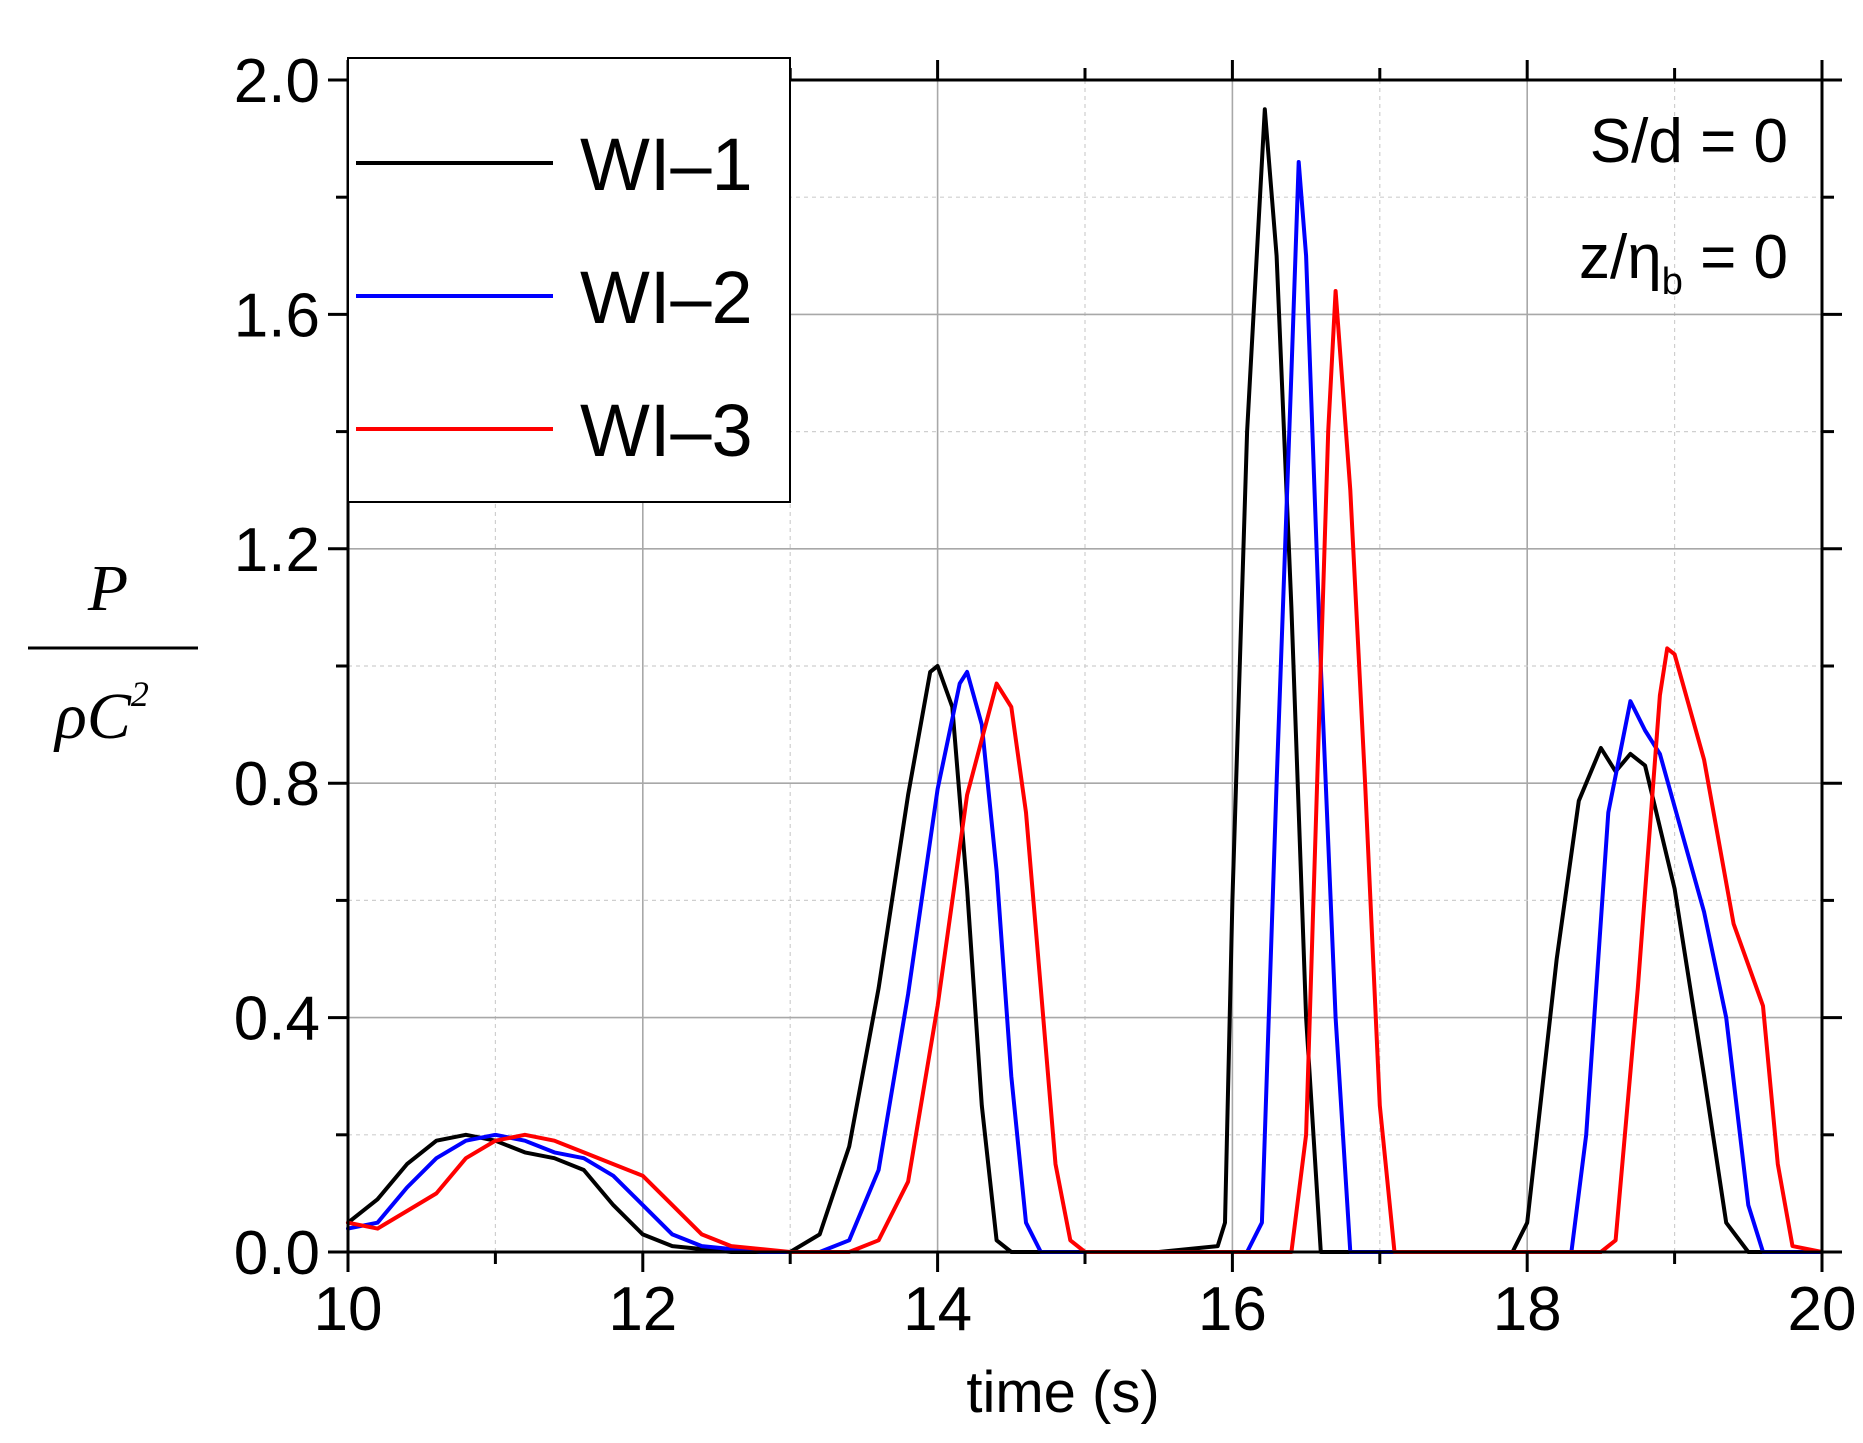 The height and width of the screenshot is (1443, 1863). What do you see at coordinates (1683, 205) in the screenshot?
I see `annotation: S/d = 0 z/ηb = 0` at bounding box center [1683, 205].